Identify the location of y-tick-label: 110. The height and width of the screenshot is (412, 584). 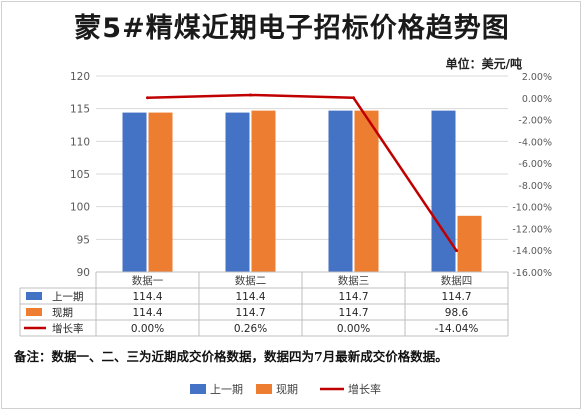
(80, 142).